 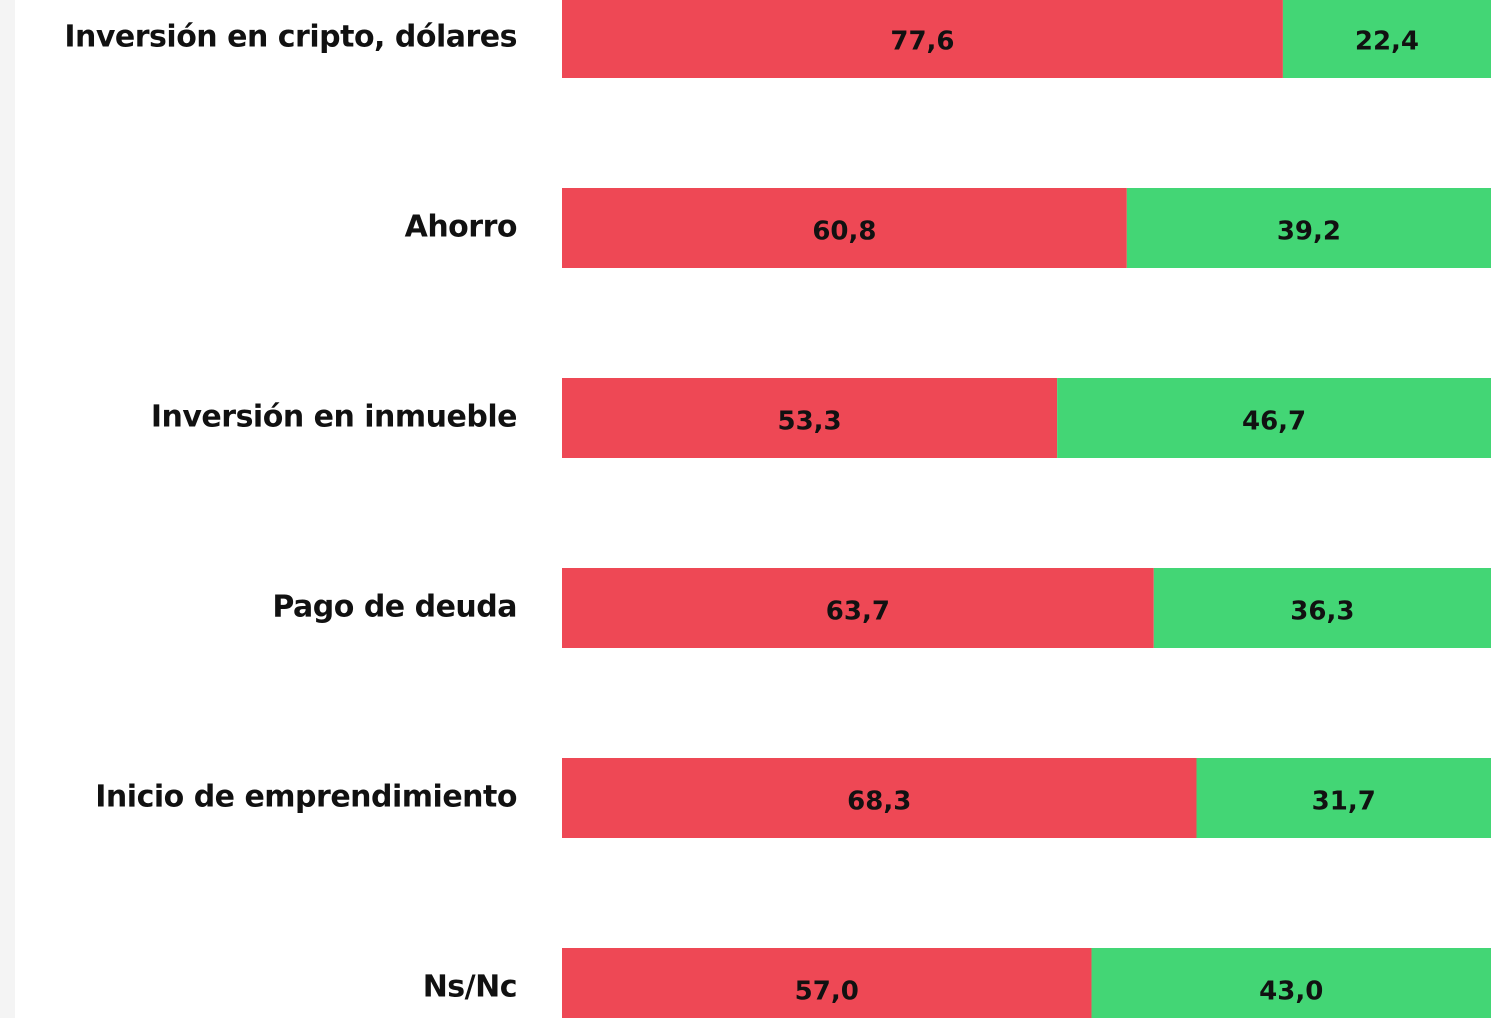 What do you see at coordinates (1291, 992) in the screenshot?
I see `value-label: 43,0` at bounding box center [1291, 992].